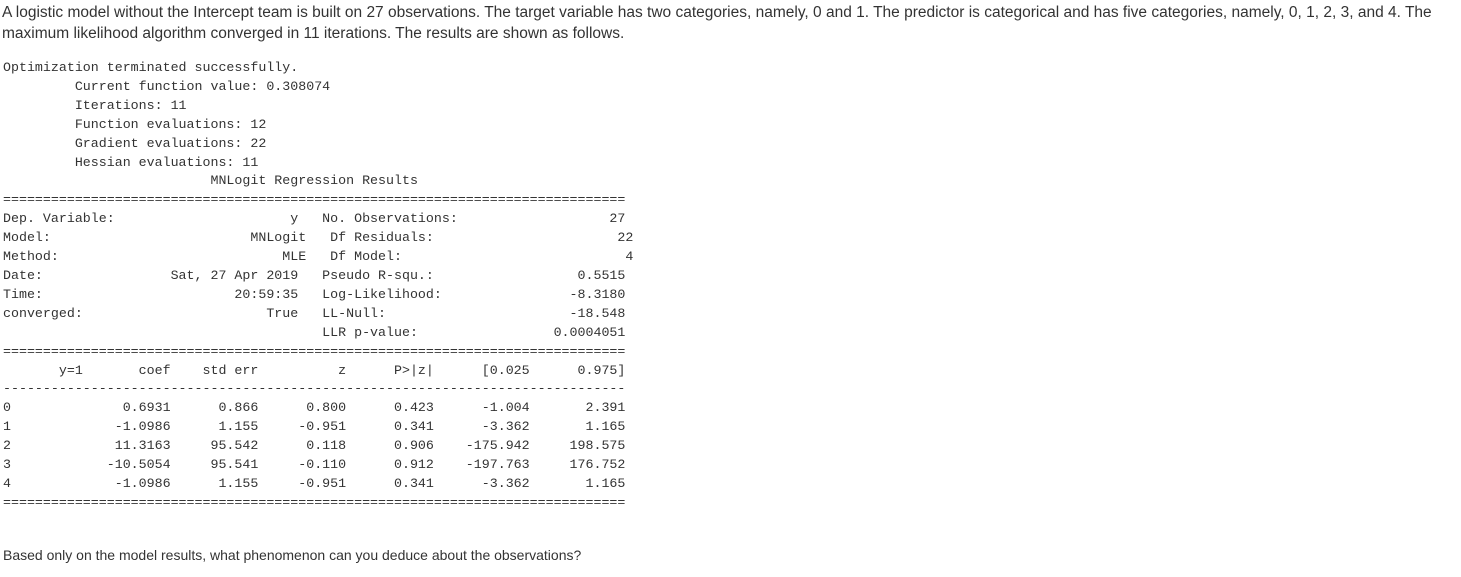 The image size is (1461, 577). What do you see at coordinates (314, 370) in the screenshot?
I see `coef-table-header: y=1 coef std err z P>|z| [0.025 0.975]` at bounding box center [314, 370].